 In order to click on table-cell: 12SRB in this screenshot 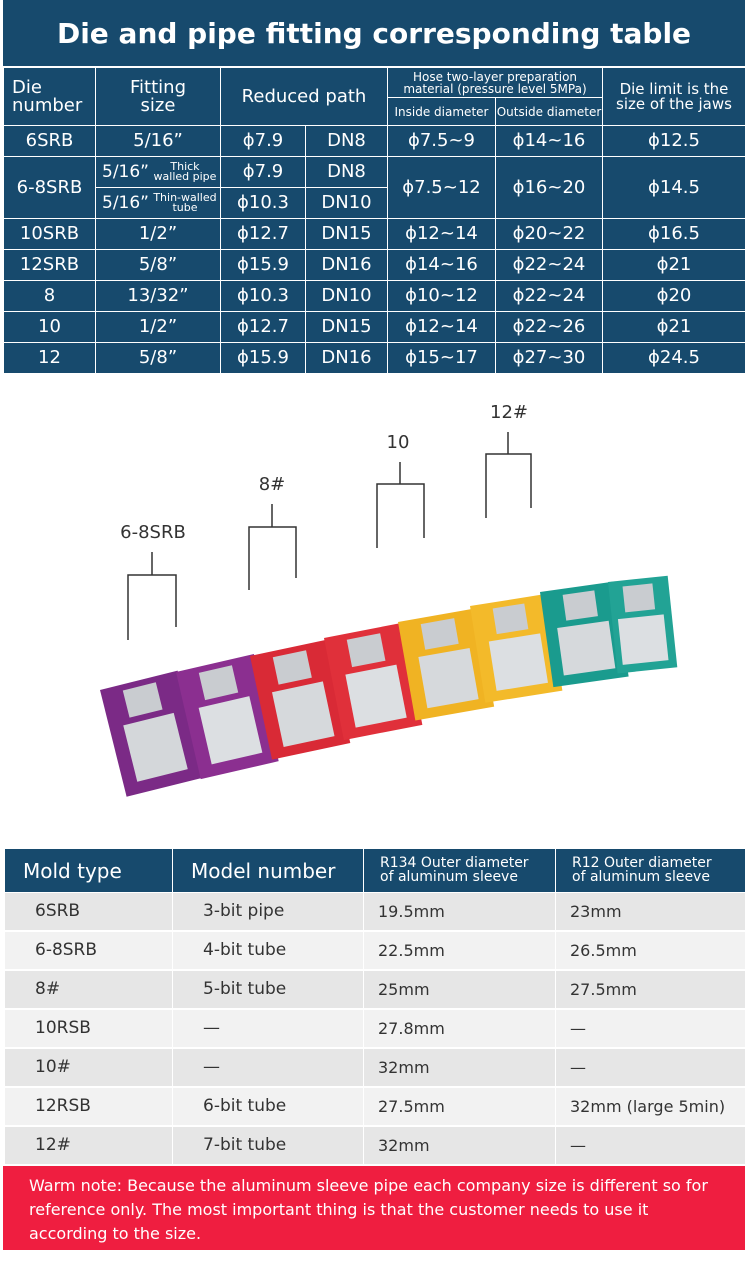, I will do `click(49, 265)`.